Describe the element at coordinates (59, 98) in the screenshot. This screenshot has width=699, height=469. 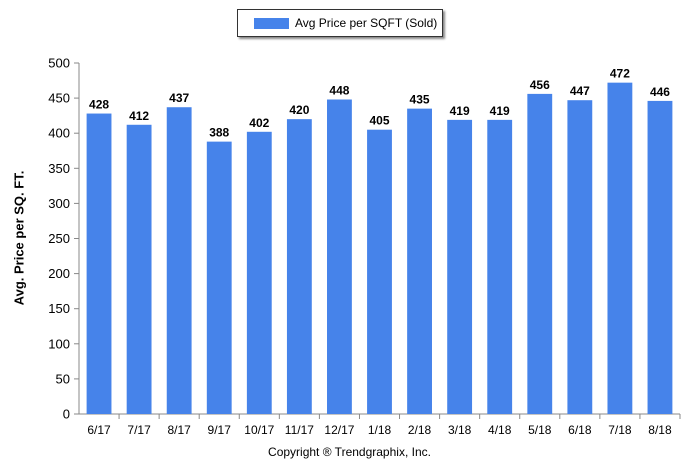
I see `y-tick-label: 450` at that location.